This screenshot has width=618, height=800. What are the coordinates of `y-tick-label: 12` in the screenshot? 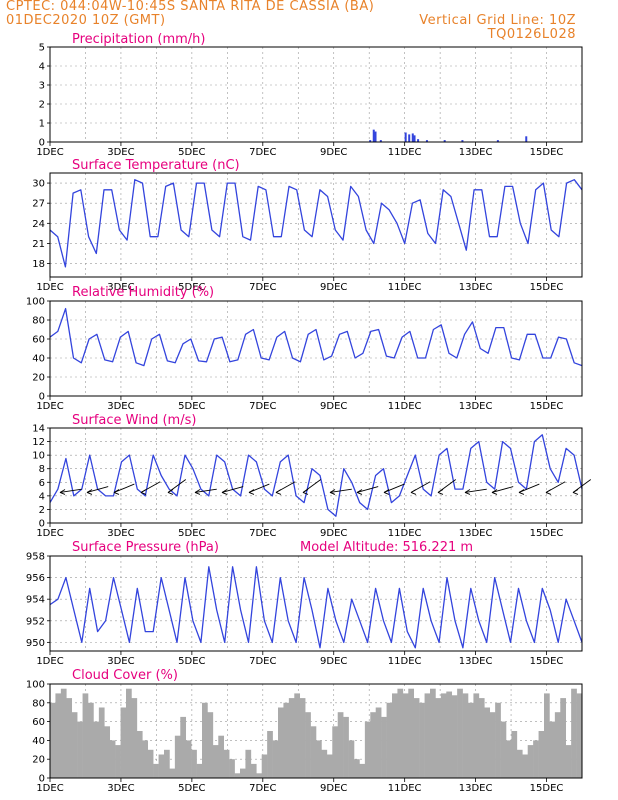 It's located at (38, 442).